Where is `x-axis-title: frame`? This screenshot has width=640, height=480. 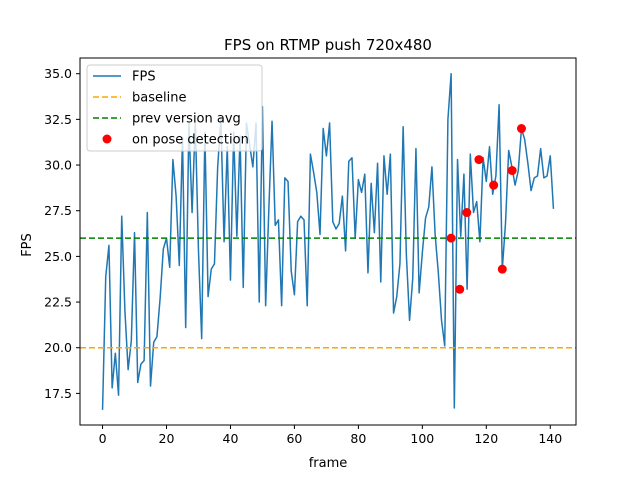
x-axis-title: frame is located at coordinates (328, 463).